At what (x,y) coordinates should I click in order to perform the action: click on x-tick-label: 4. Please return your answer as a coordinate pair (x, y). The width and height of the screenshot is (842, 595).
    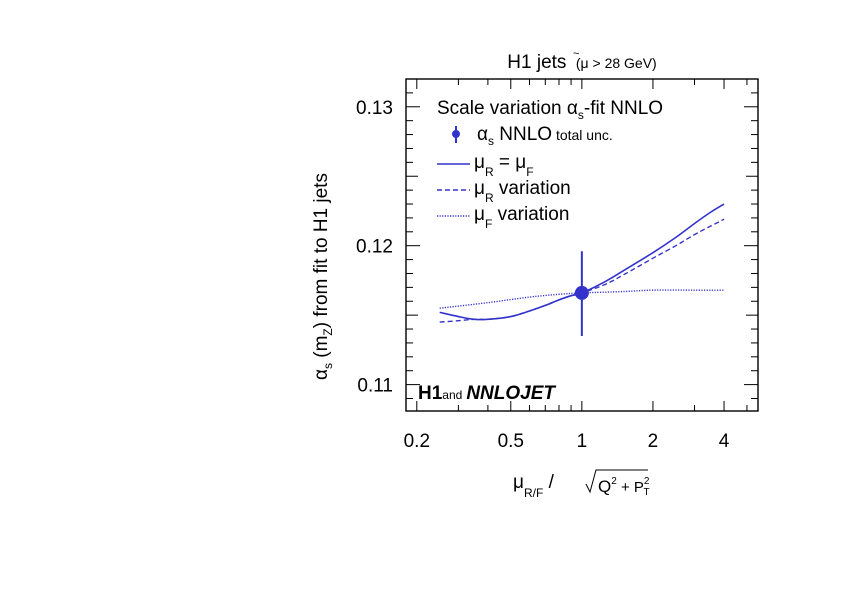
    Looking at the image, I should click on (724, 441).